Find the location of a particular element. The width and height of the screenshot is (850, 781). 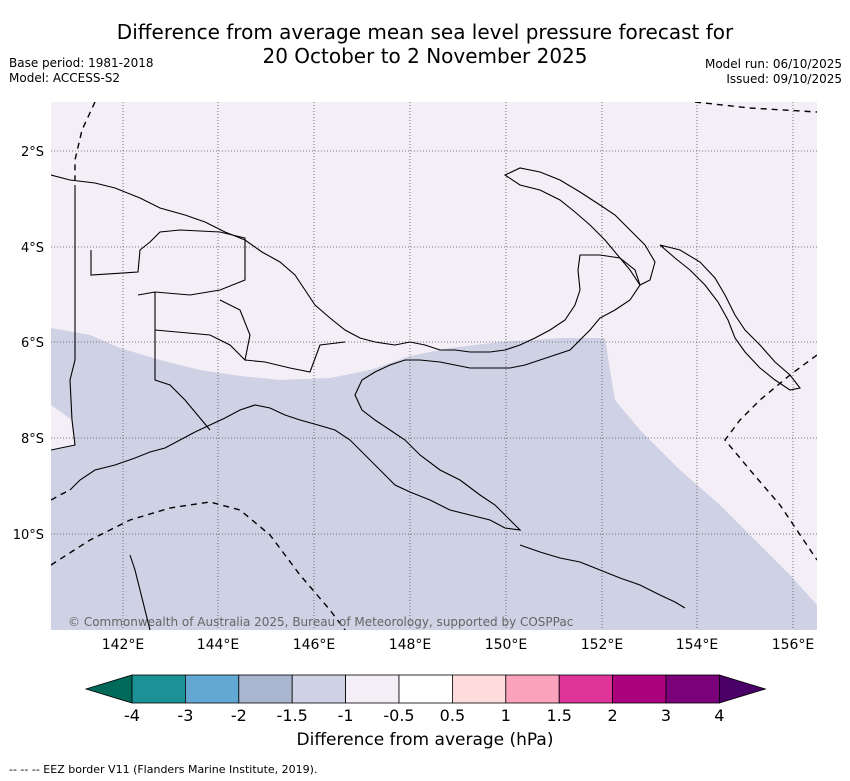

southeast-island-chain is located at coordinates (602, 576).